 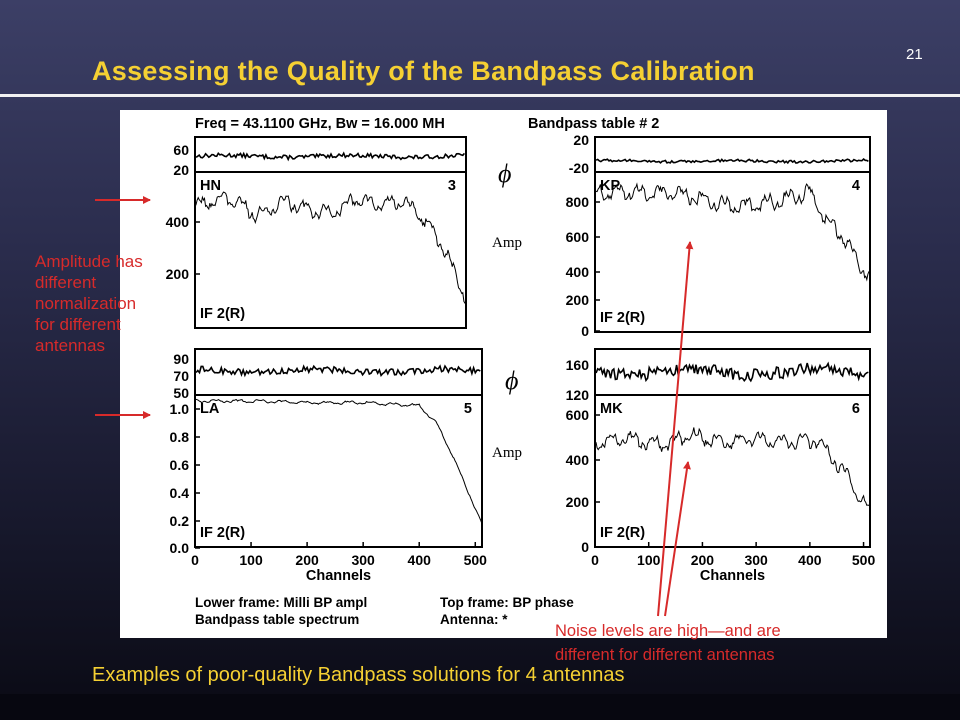 What do you see at coordinates (611, 409) in the screenshot?
I see `antenna-label: MK` at bounding box center [611, 409].